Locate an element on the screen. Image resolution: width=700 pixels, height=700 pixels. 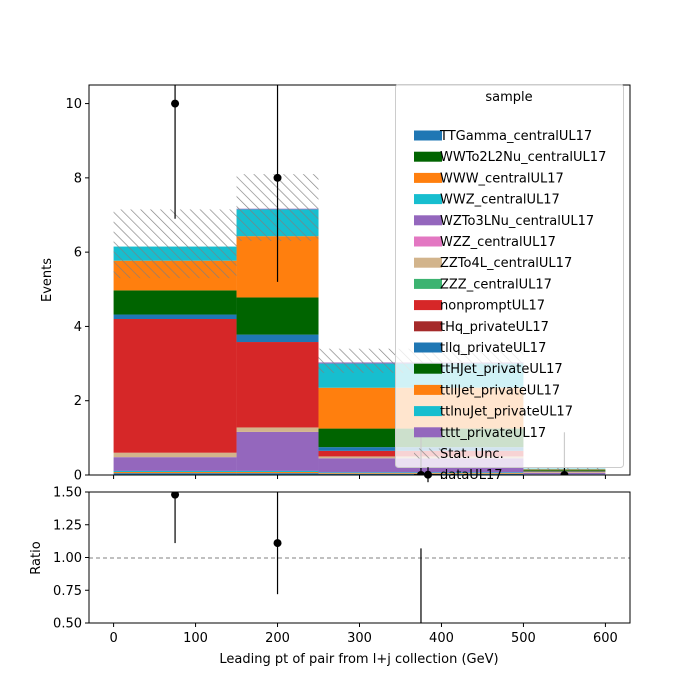
legend-label: WZZ_centralUL17 is located at coordinates (498, 242).